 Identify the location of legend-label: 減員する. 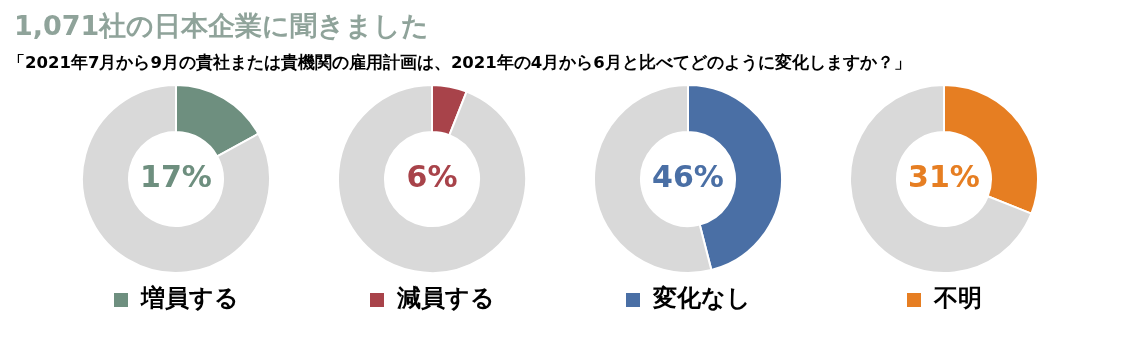
(445, 298).